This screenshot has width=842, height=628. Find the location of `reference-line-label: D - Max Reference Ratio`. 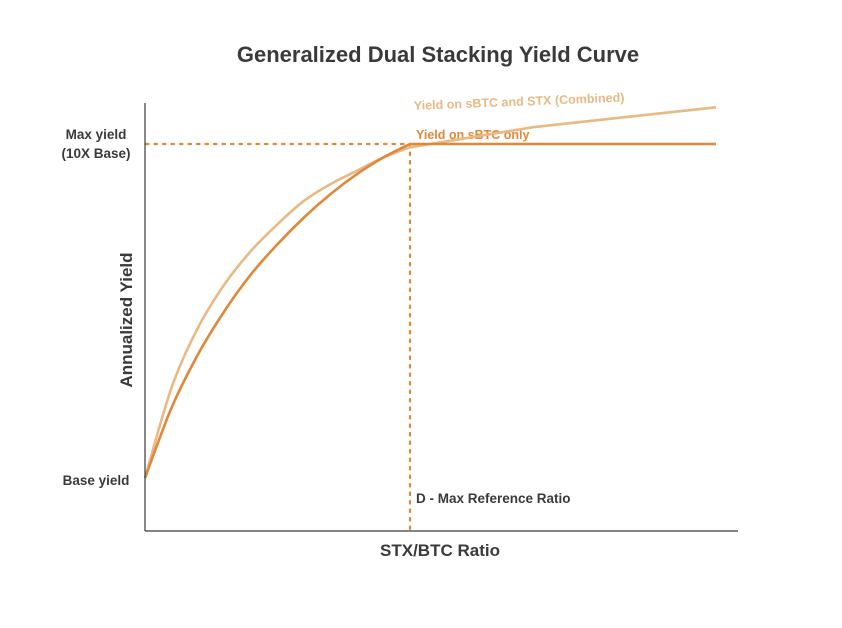

reference-line-label: D - Max Reference Ratio is located at coordinates (493, 498).